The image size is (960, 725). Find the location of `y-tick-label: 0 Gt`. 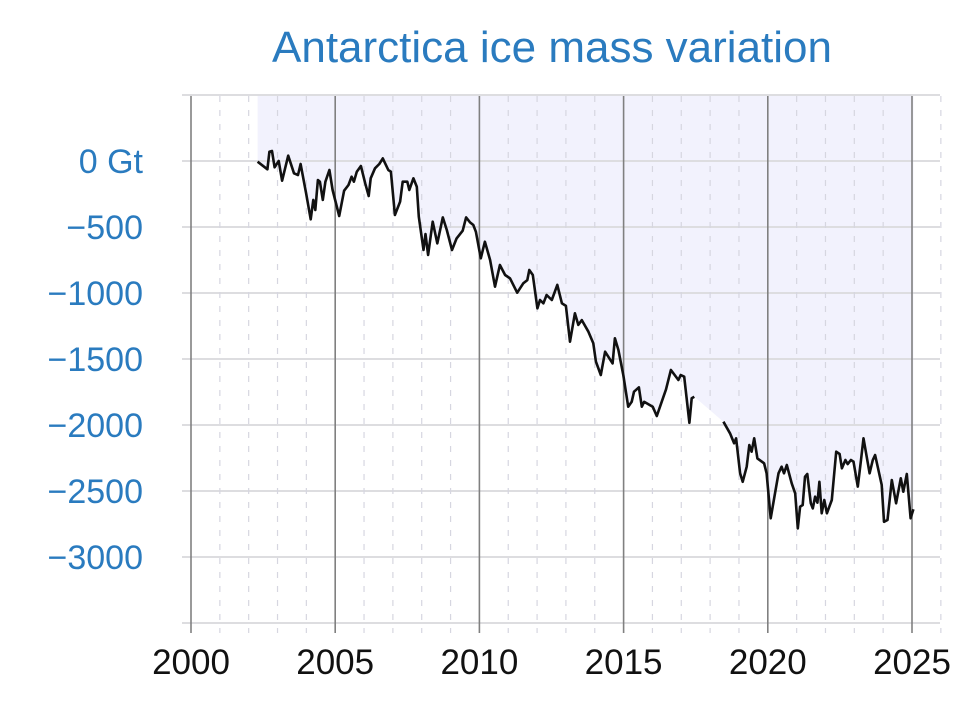

y-tick-label: 0 Gt is located at coordinates (111, 162).